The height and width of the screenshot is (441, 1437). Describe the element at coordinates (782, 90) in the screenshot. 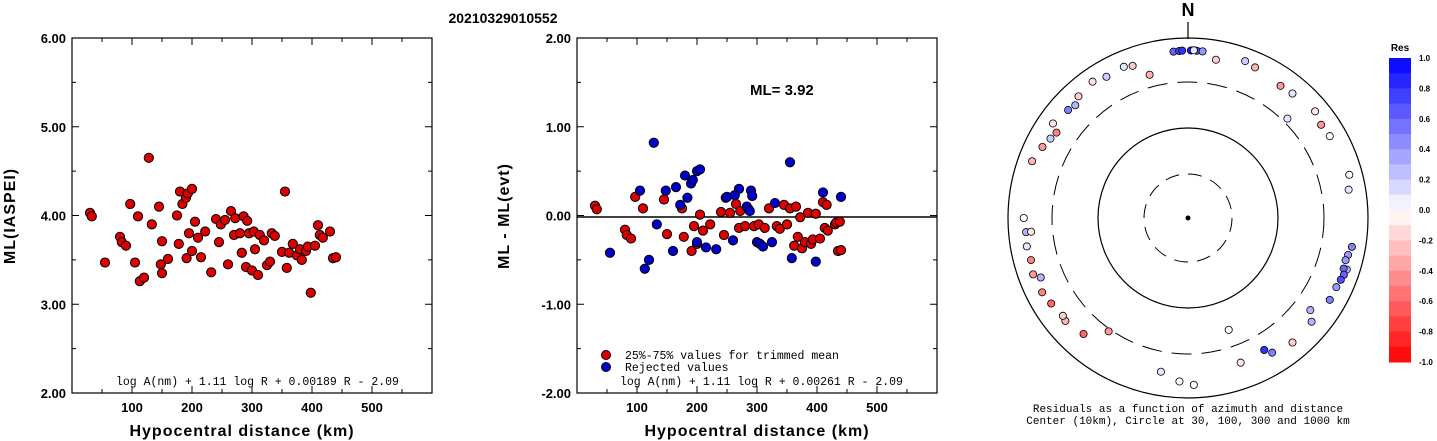

I see `ml-value-annotation: ML= 3.92` at that location.